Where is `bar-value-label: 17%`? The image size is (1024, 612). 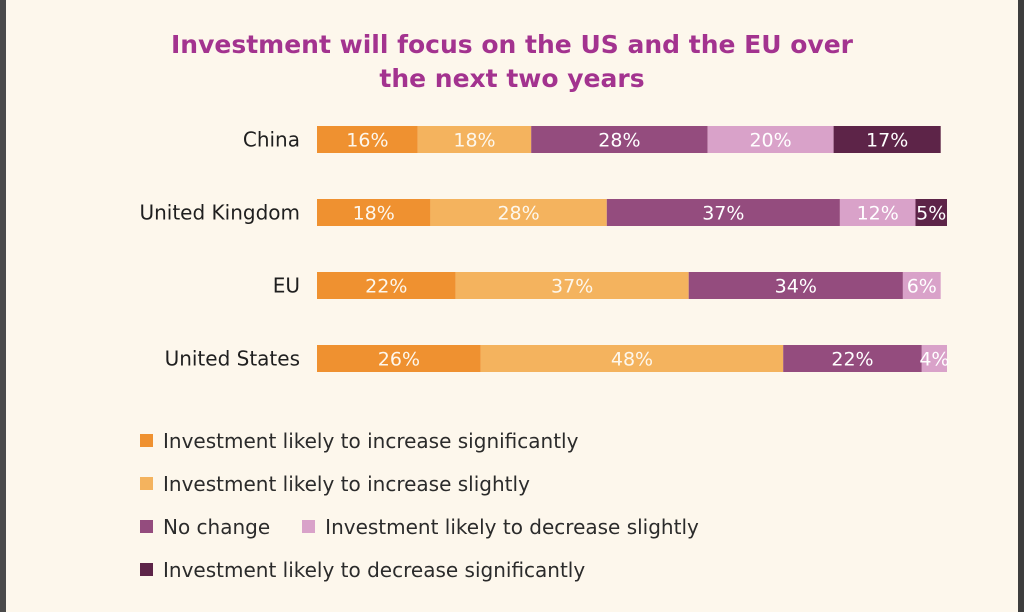 bar-value-label: 17% is located at coordinates (887, 141).